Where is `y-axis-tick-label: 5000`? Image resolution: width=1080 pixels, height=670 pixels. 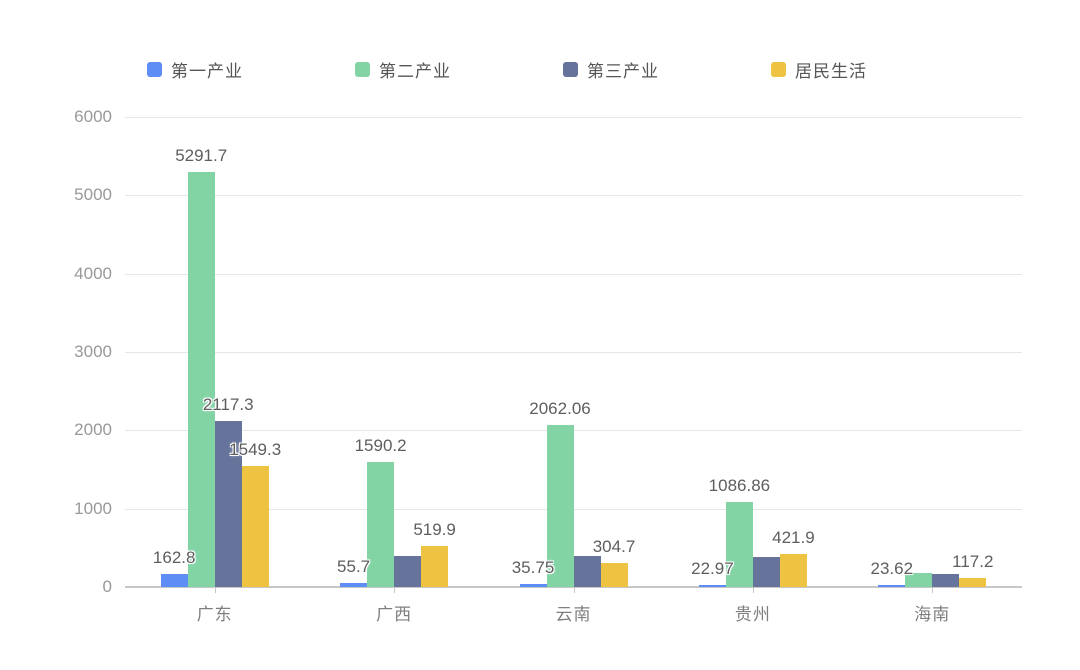
y-axis-tick-label: 5000 is located at coordinates (93, 195).